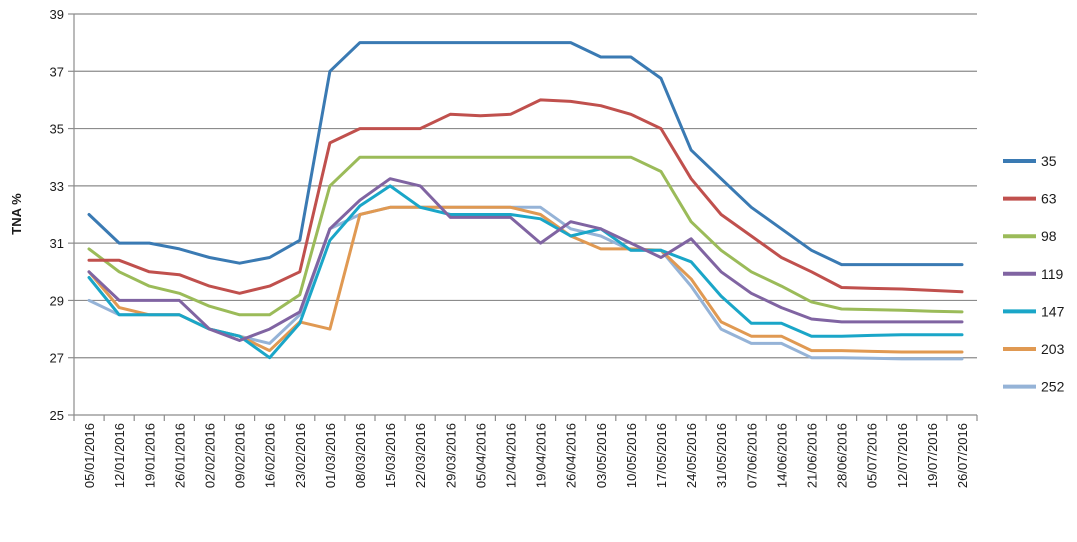  I want to click on x-tick-label: 05/07/2016, so click(872, 455).